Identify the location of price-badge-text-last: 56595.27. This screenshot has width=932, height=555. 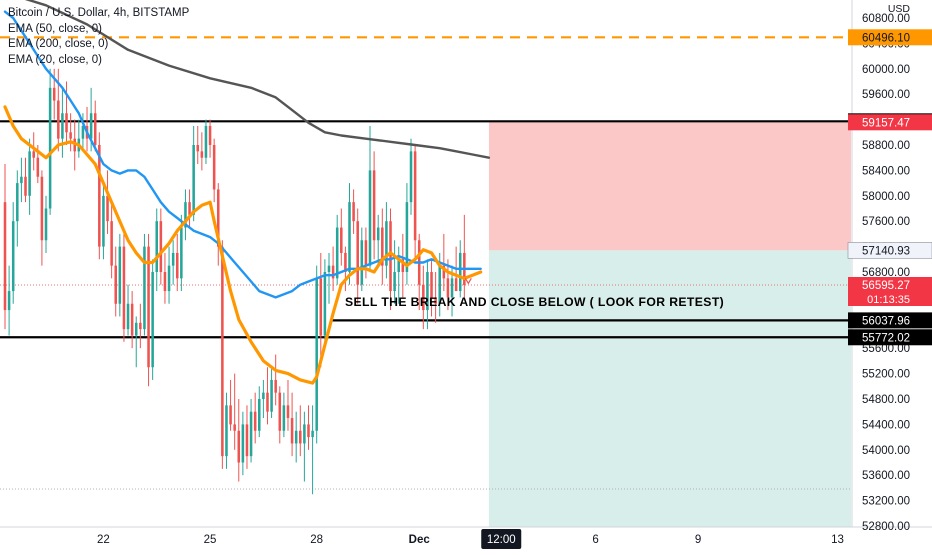
(886, 286).